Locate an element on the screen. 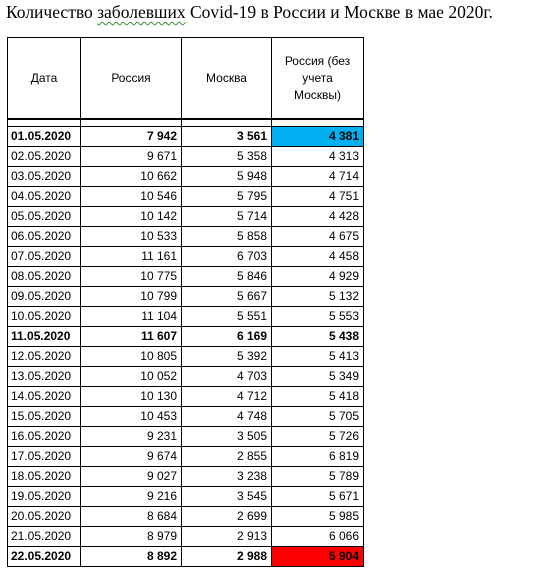 Image resolution: width=544 pixels, height=568 pixels. moscow-cell: 6 169 is located at coordinates (226, 336).